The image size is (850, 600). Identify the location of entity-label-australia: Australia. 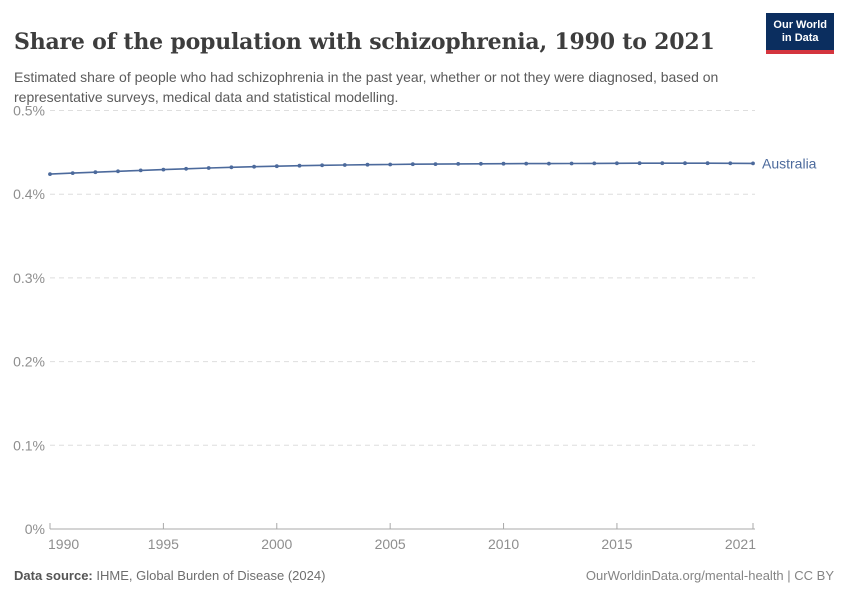
(789, 163).